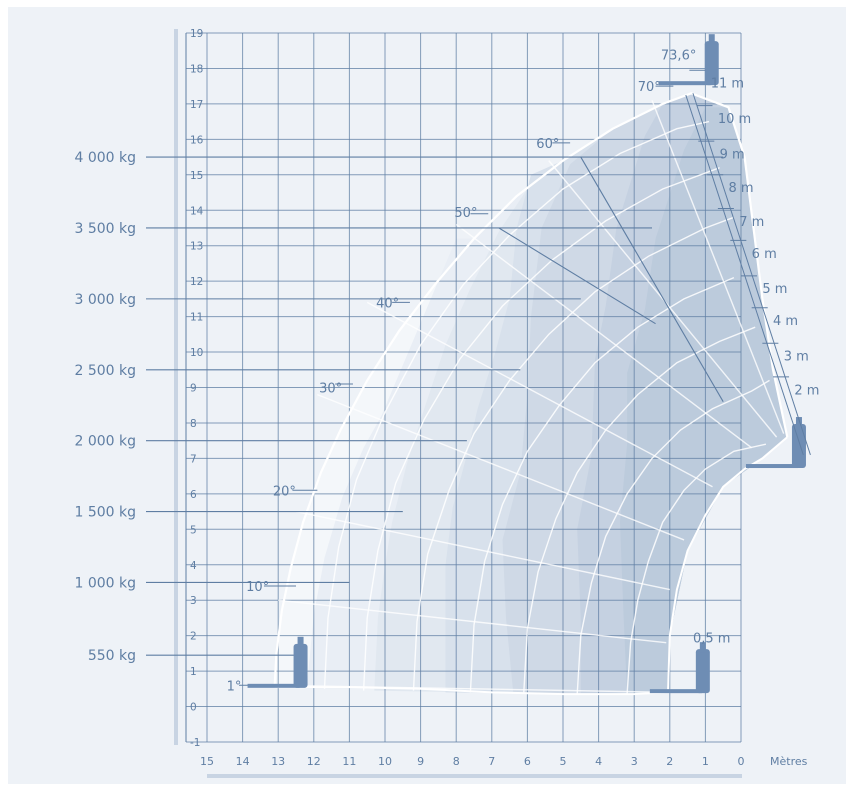 The image size is (856, 796). What do you see at coordinates (196, 318) in the screenshot?
I see `y-tick-label: 11` at bounding box center [196, 318].